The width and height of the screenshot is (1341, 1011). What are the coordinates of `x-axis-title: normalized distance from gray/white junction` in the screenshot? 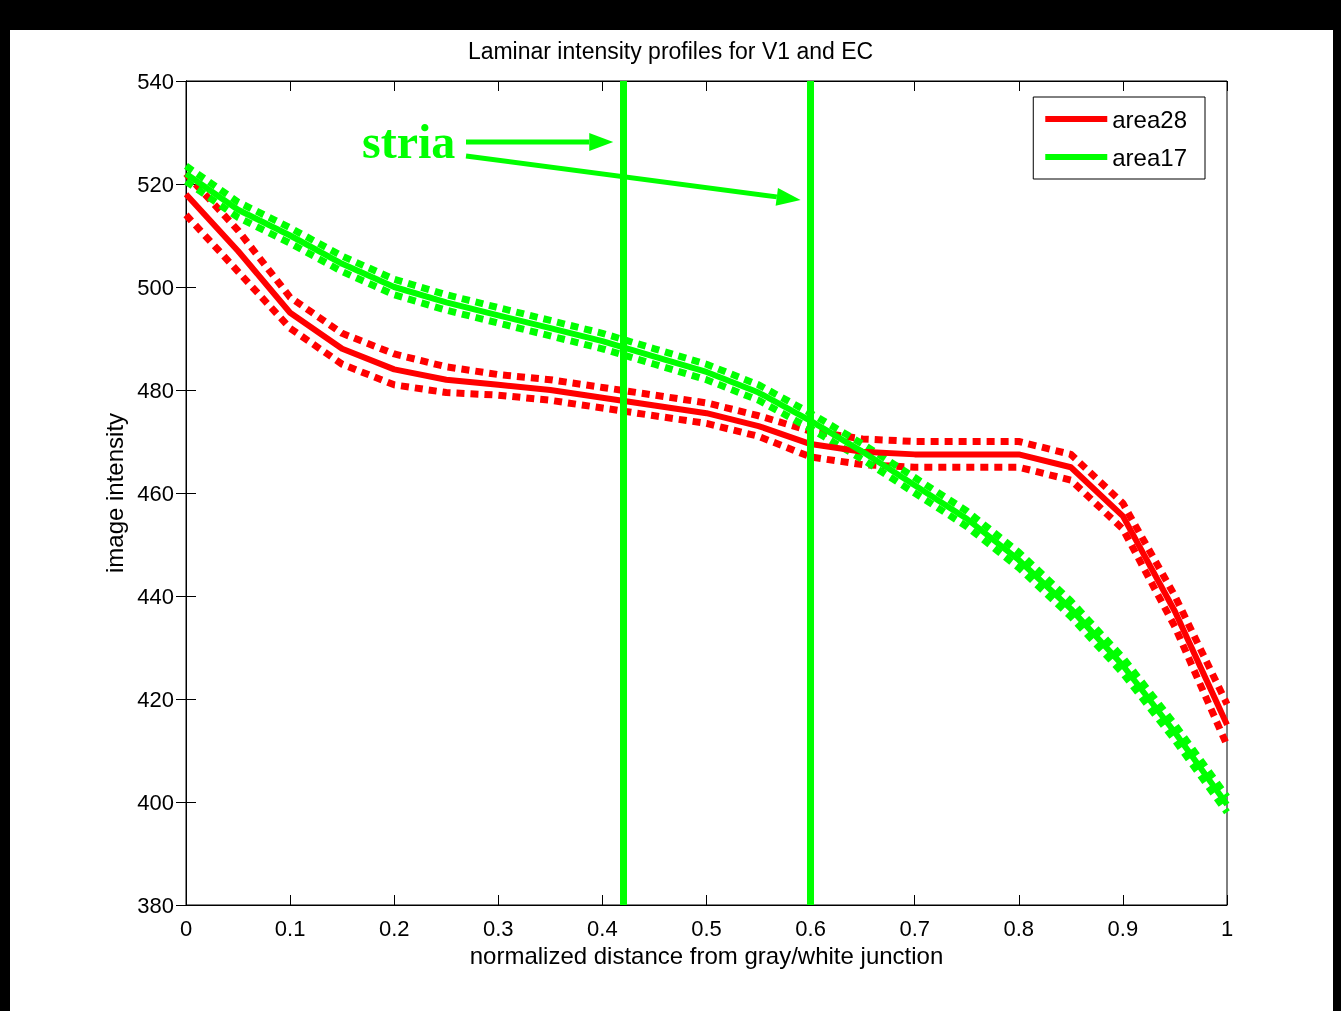 It's located at (706, 956).